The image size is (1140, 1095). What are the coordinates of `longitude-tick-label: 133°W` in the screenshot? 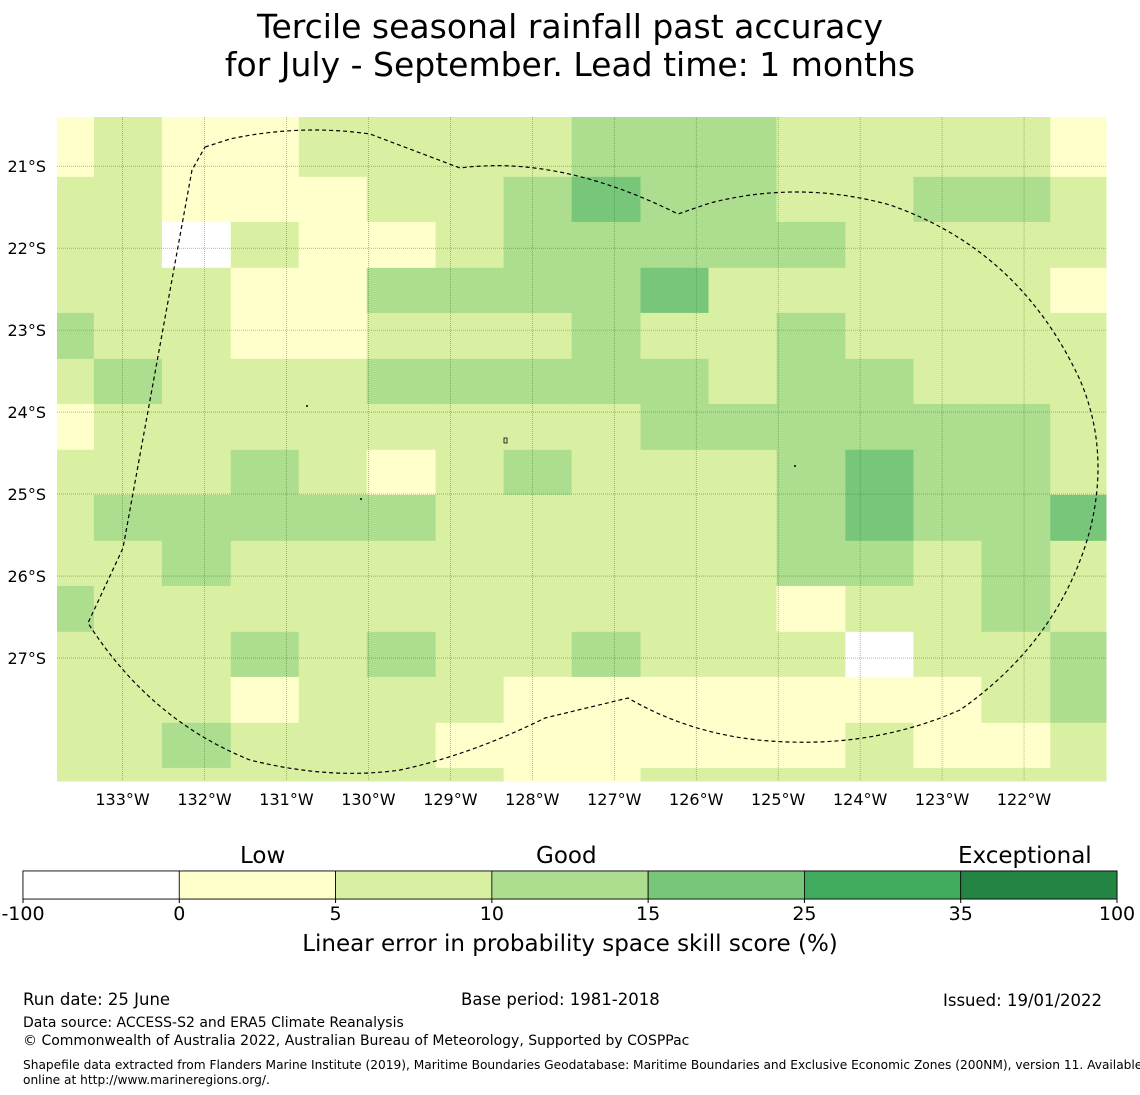 It's located at (122, 799).